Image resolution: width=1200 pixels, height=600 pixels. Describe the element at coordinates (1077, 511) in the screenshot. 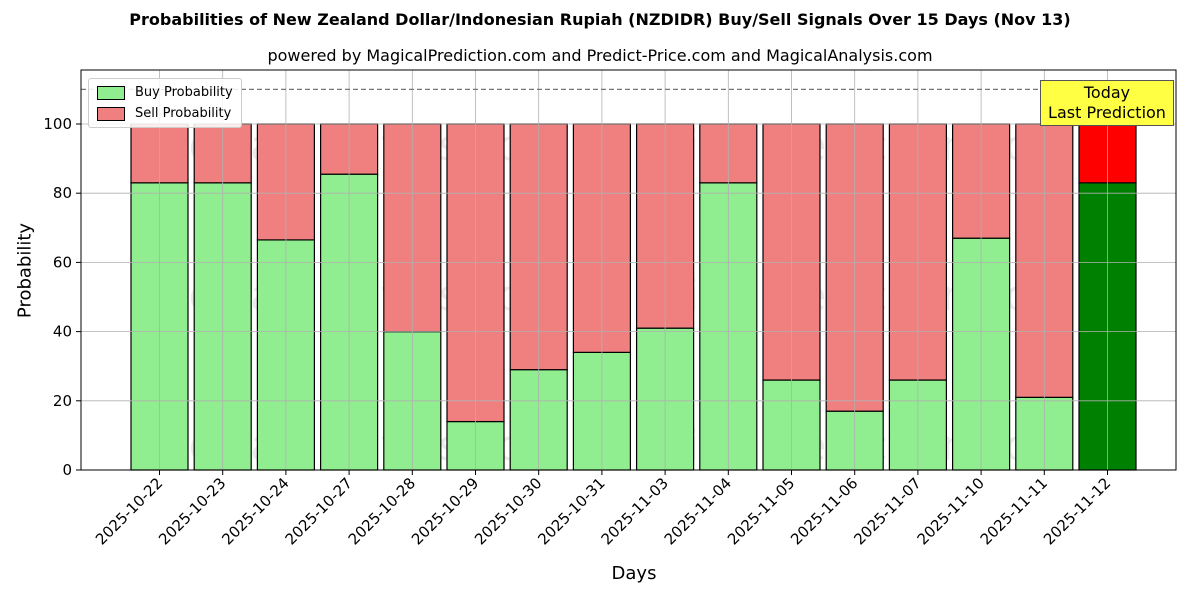

I see `x-tick-label: 2025-11-12` at that location.